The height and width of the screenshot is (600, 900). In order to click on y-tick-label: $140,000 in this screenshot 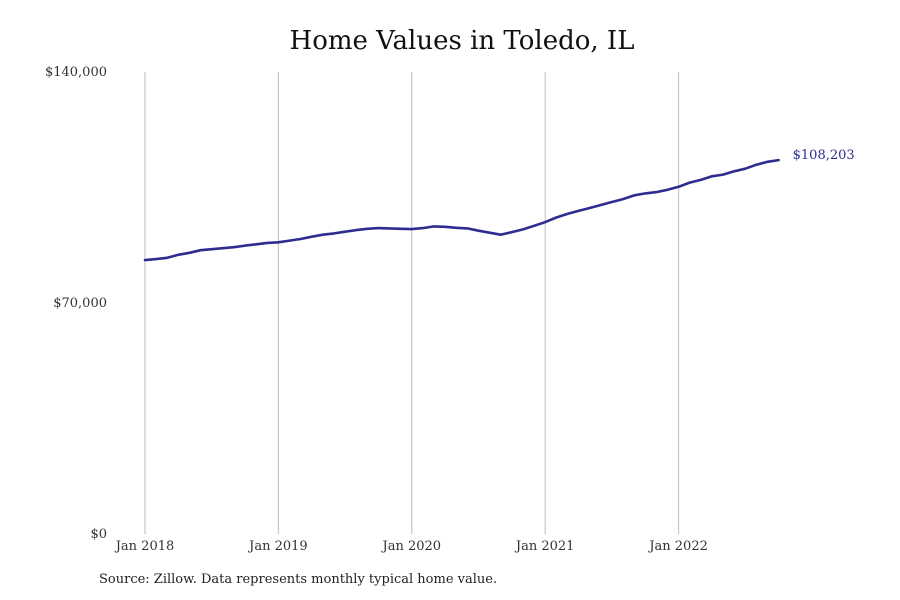, I will do `click(76, 72)`.